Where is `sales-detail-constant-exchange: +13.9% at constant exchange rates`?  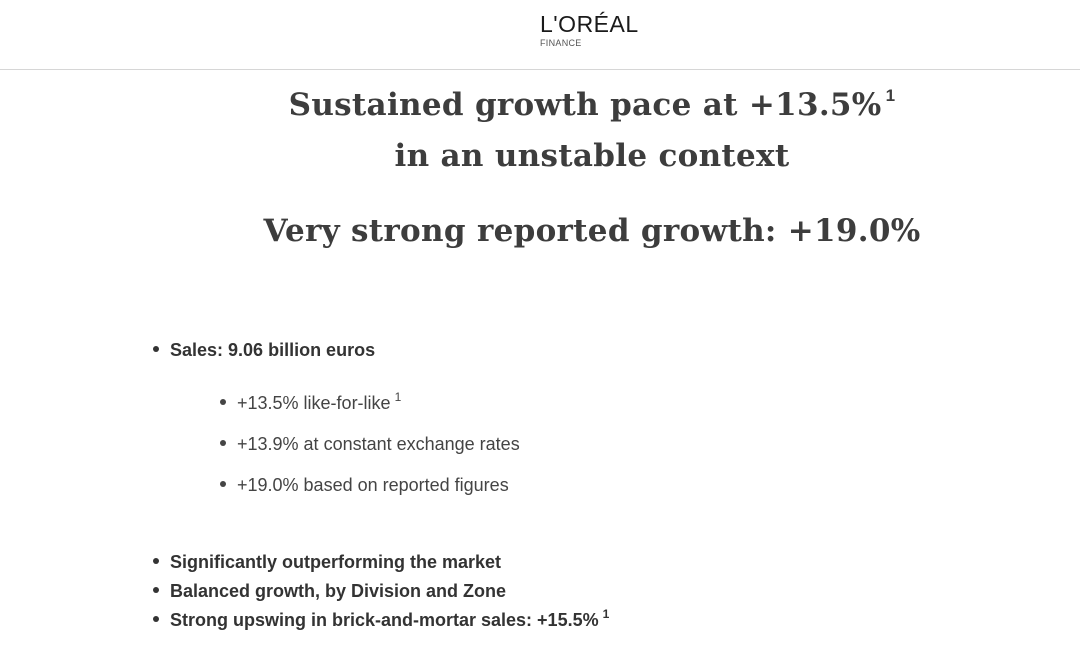
sales-detail-constant-exchange: +13.9% at constant exchange rates is located at coordinates (370, 444).